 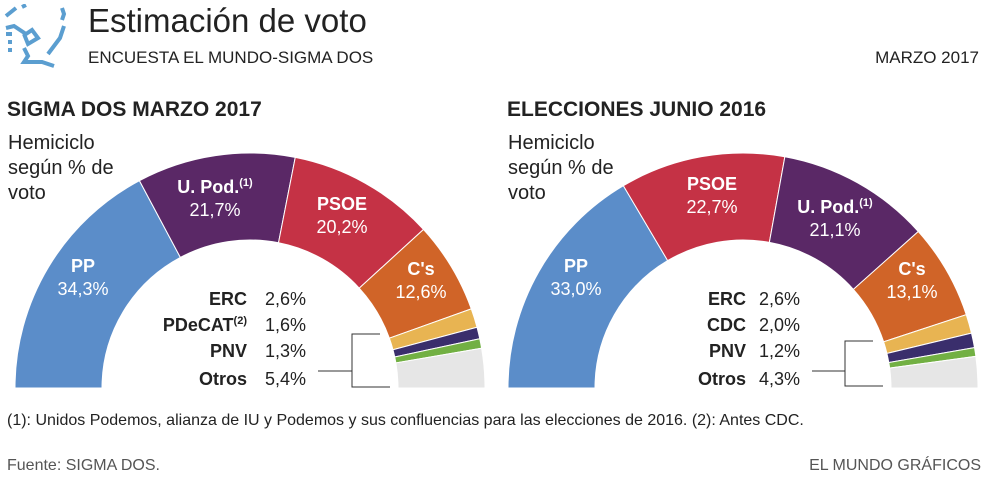 What do you see at coordinates (82, 289) in the screenshot?
I see `slice-value-pp: 34,3%` at bounding box center [82, 289].